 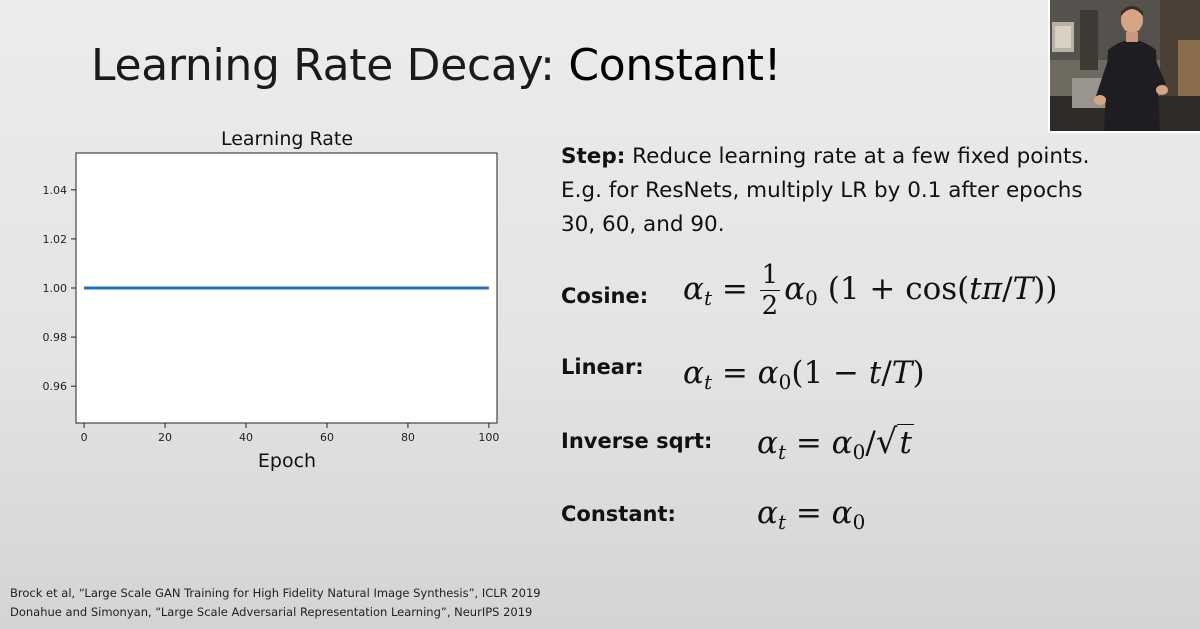 What do you see at coordinates (290, 433) in the screenshot?
I see `x-axis-ticks: 0 20 40 60 80 100` at bounding box center [290, 433].